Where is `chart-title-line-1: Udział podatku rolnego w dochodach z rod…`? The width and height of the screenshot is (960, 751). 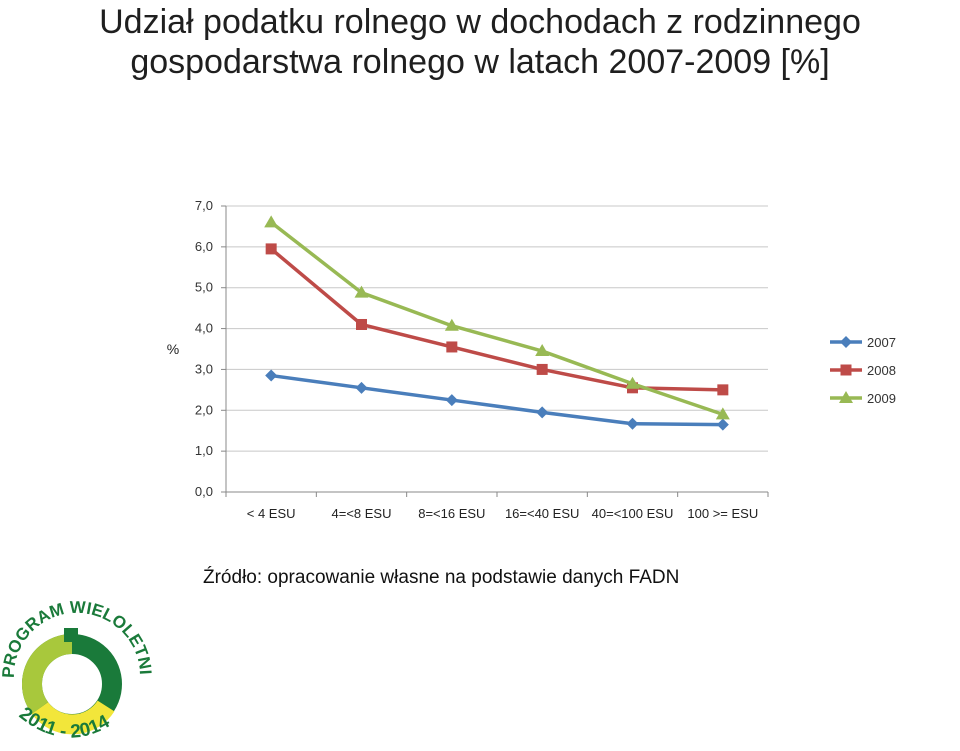 chart-title-line-1: Udział podatku rolnego w dochodach z rod… is located at coordinates (480, 22).